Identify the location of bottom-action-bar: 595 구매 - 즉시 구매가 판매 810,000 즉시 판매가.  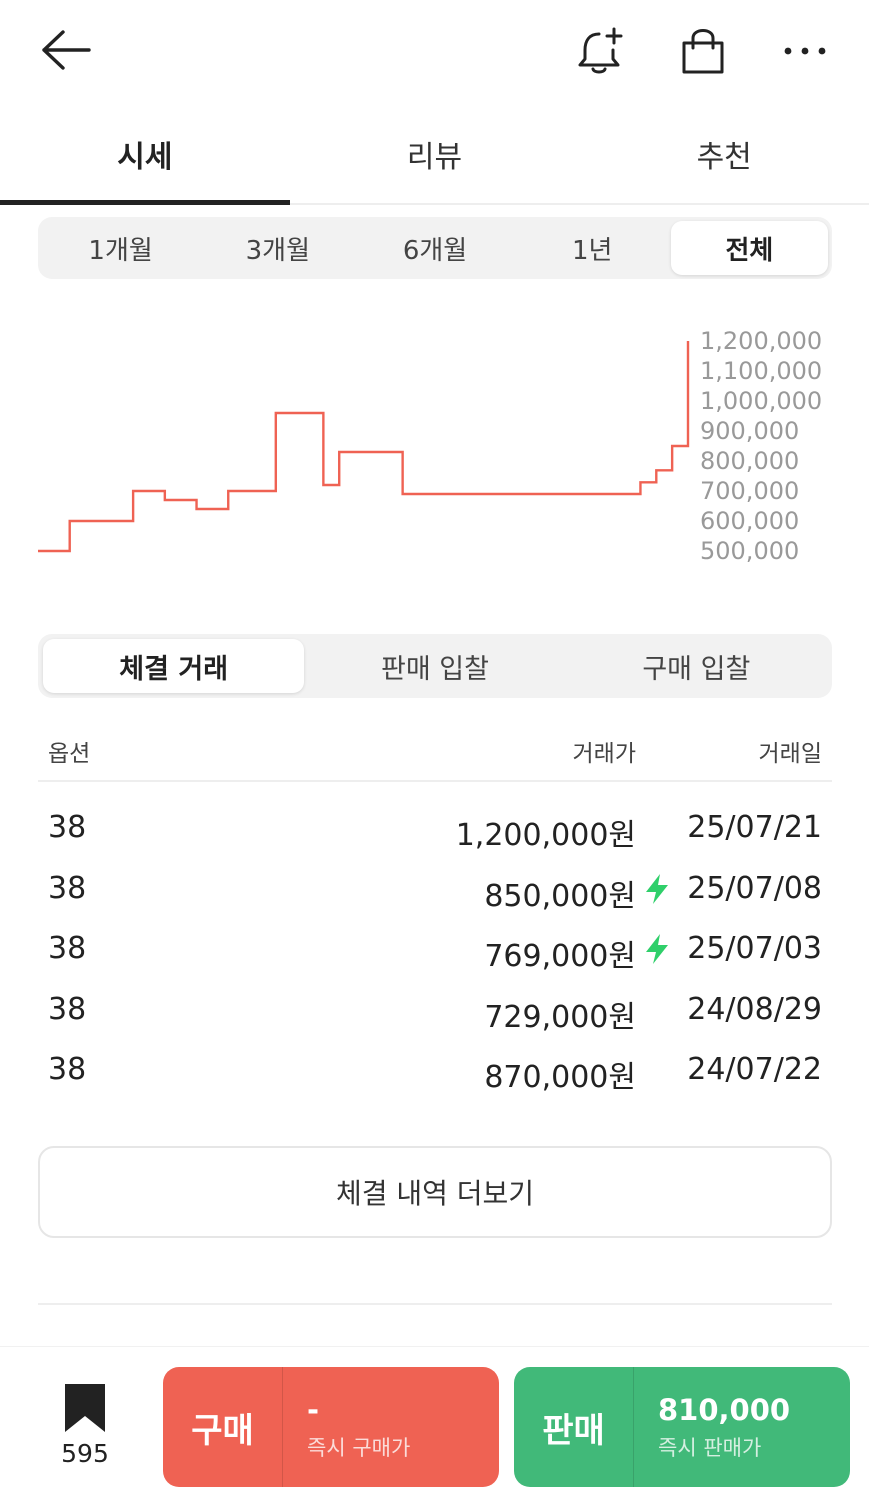
(434, 1423).